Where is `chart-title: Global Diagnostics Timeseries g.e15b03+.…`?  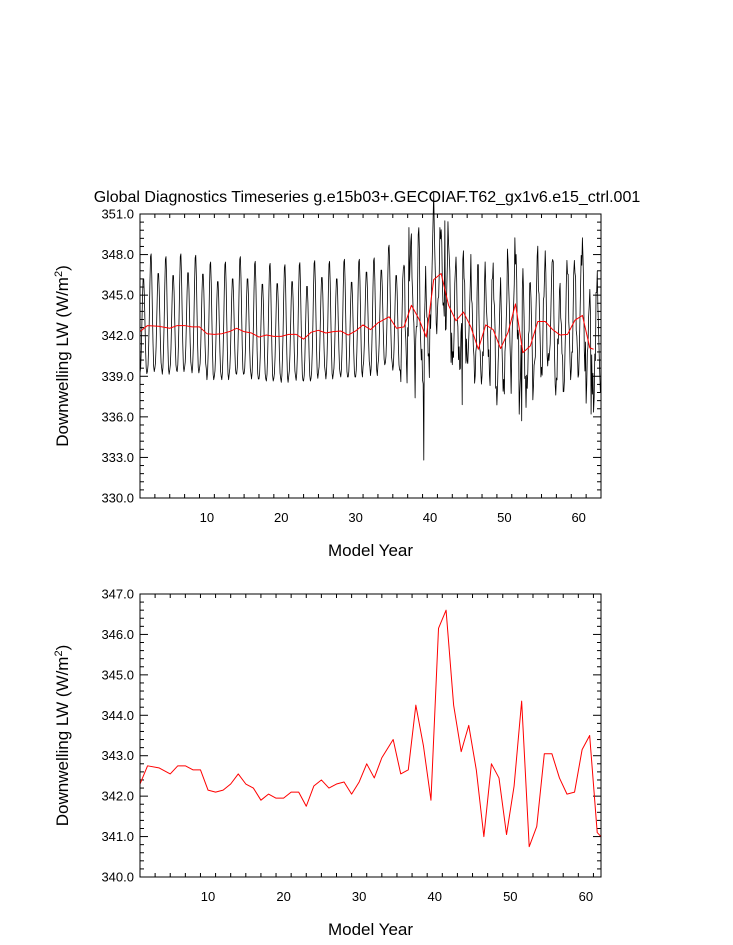 chart-title: Global Diagnostics Timeseries g.e15b03+.… is located at coordinates (367, 197).